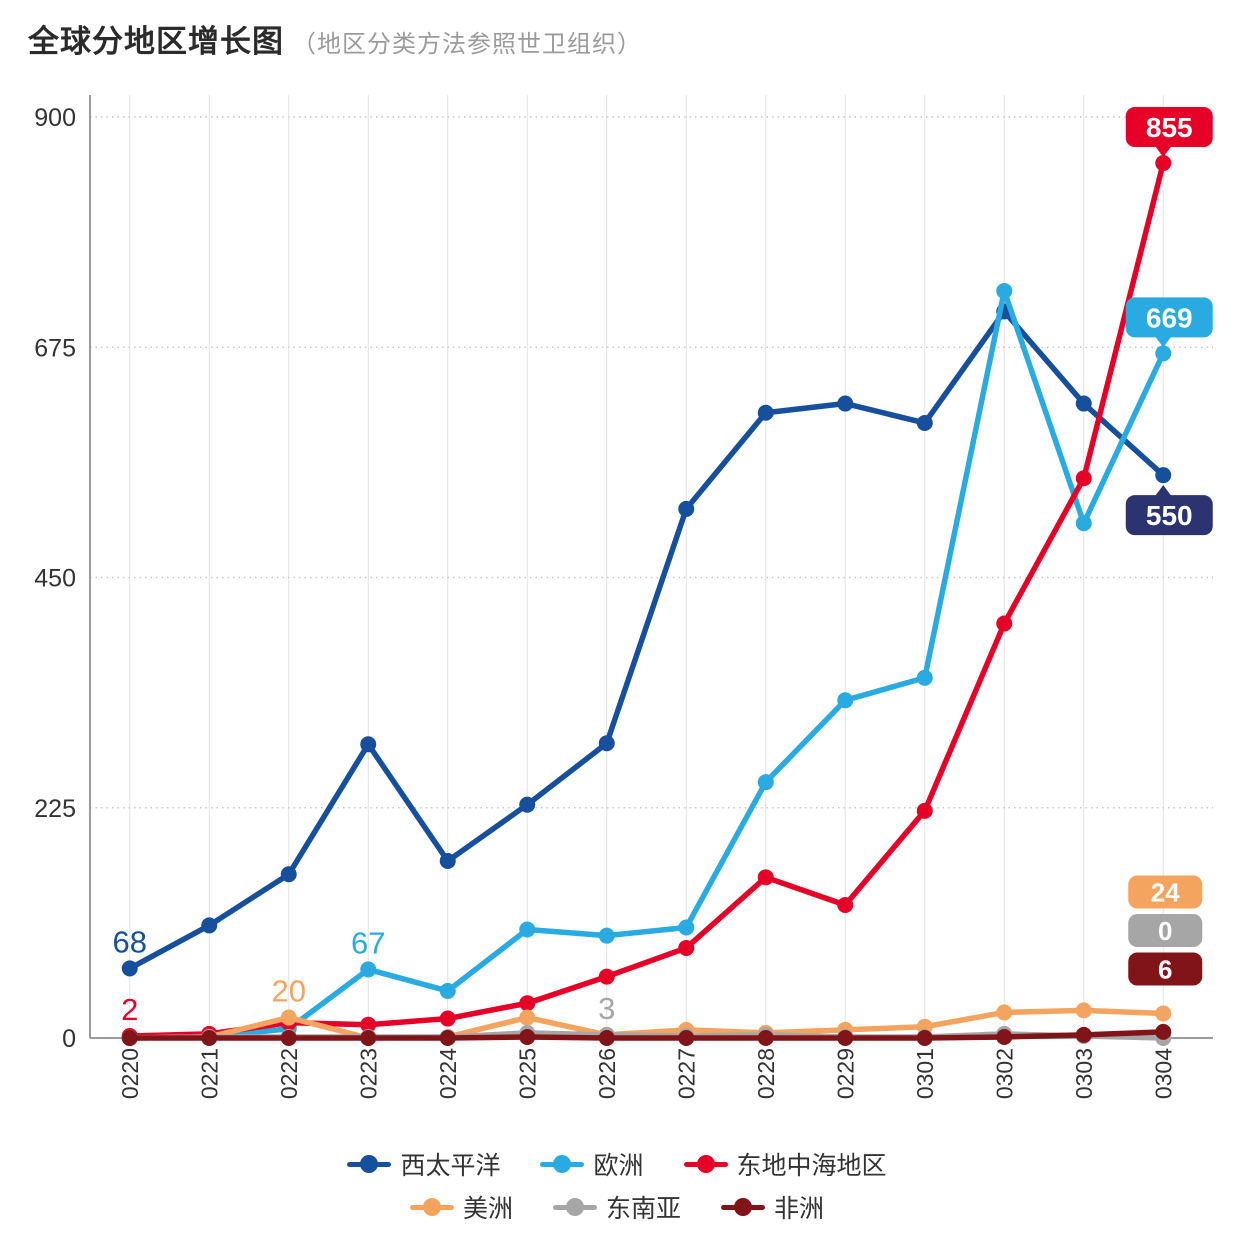 This screenshot has width=1234, height=1239. What do you see at coordinates (467, 44) in the screenshot?
I see `chart-subtitle: （地区分类方法参照世卫组织）` at bounding box center [467, 44].